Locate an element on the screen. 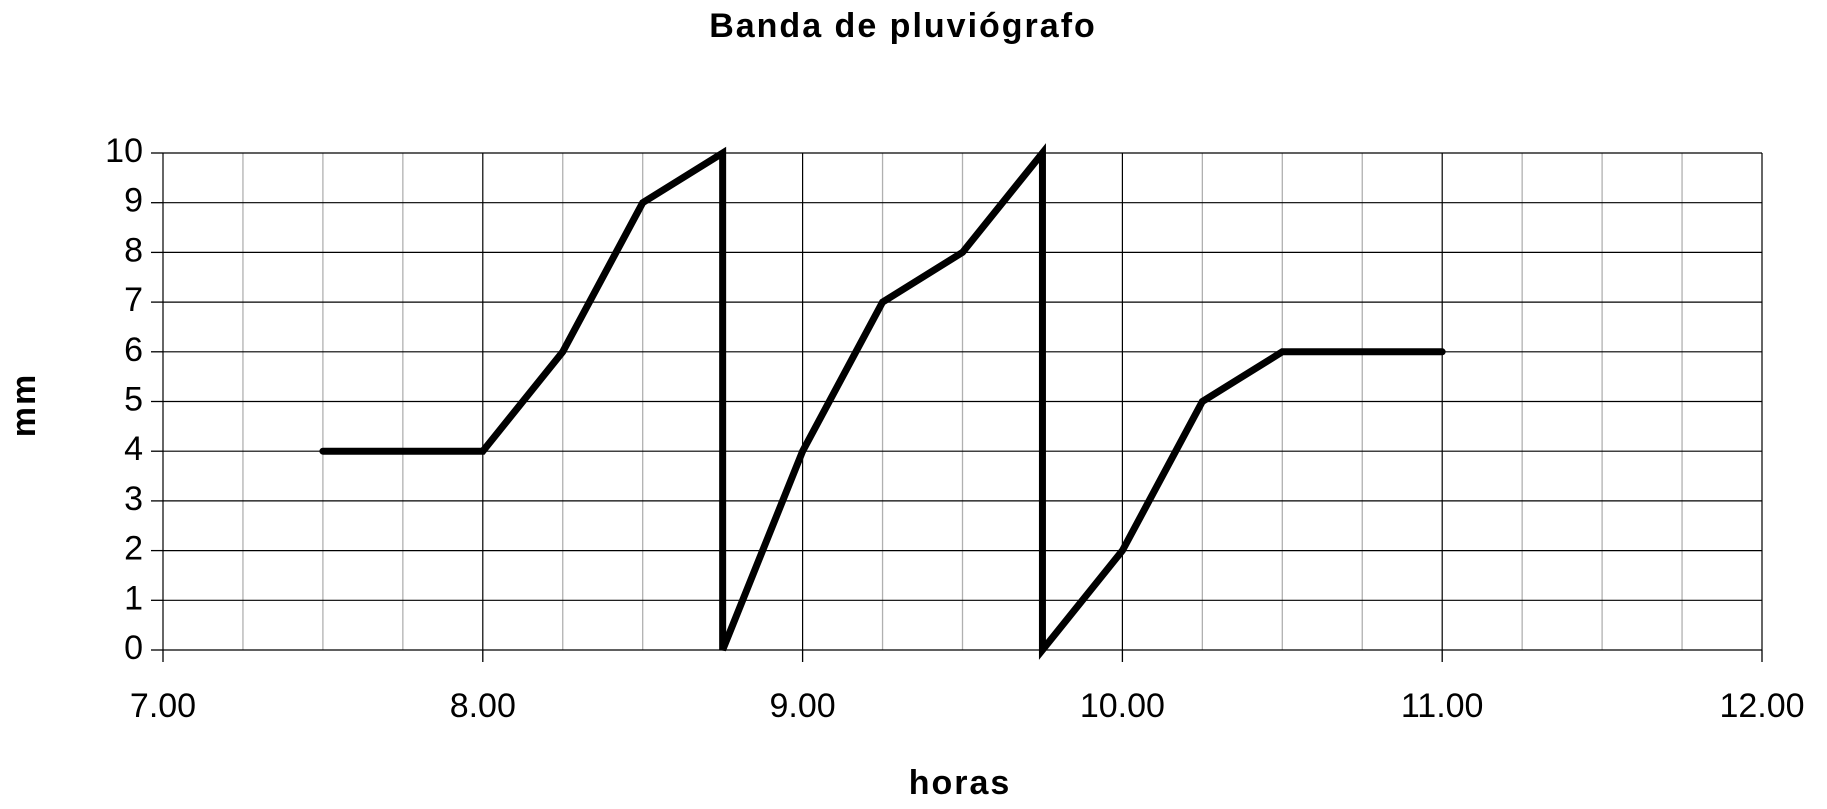 The height and width of the screenshot is (809, 1827). y-tick-label: 8 is located at coordinates (133, 250).